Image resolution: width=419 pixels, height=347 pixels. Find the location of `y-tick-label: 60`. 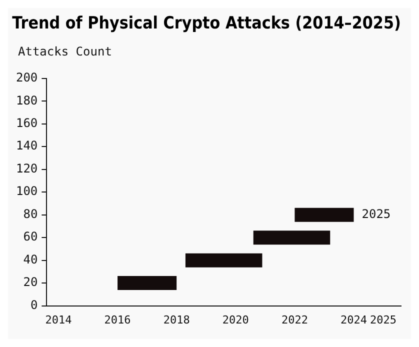

y-tick-label: 60 is located at coordinates (30, 237).